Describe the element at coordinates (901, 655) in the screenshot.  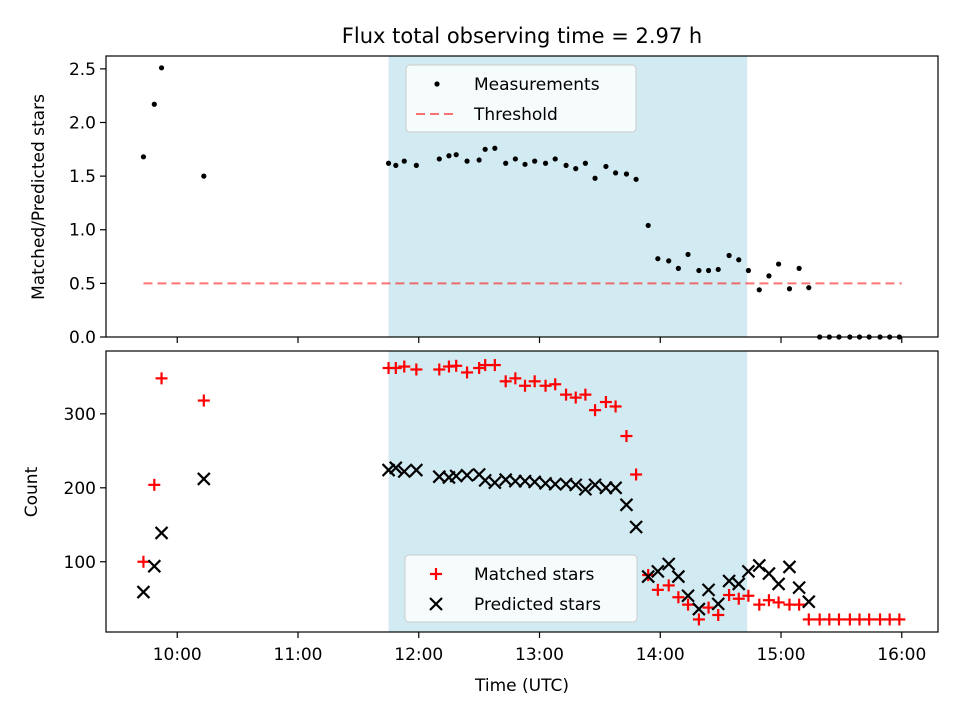
I see `bot-xtick-label: 16:00` at that location.